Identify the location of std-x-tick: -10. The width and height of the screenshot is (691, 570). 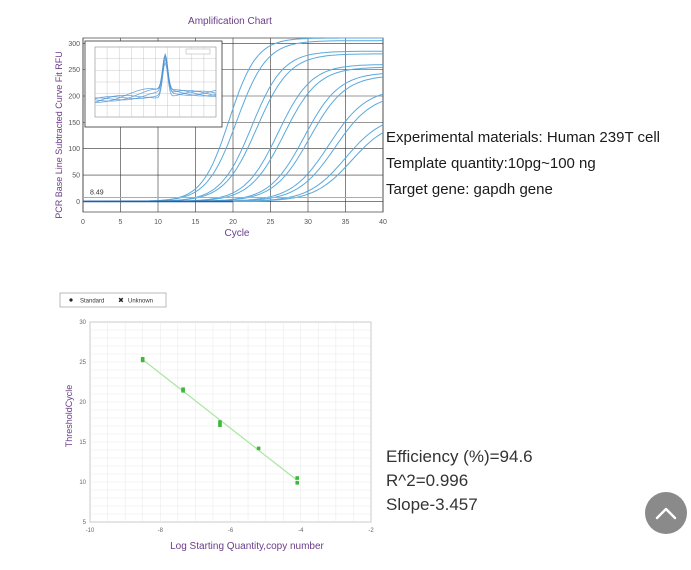
(90, 531).